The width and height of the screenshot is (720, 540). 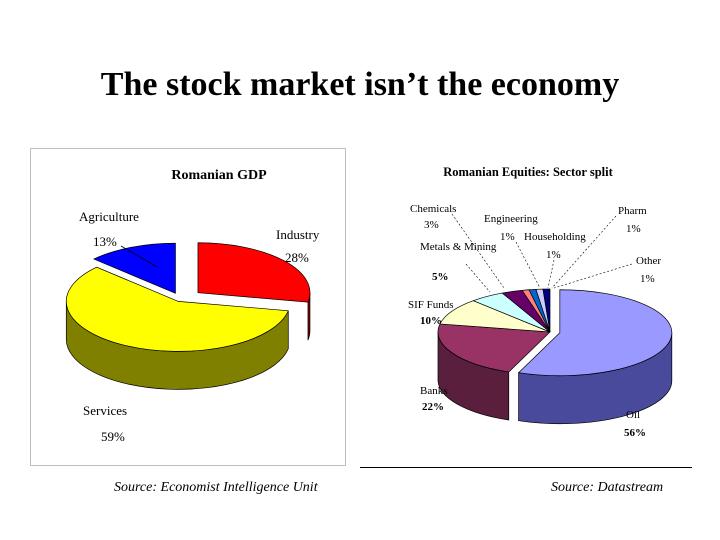 I want to click on label-banks-name: Banks, so click(x=434, y=391).